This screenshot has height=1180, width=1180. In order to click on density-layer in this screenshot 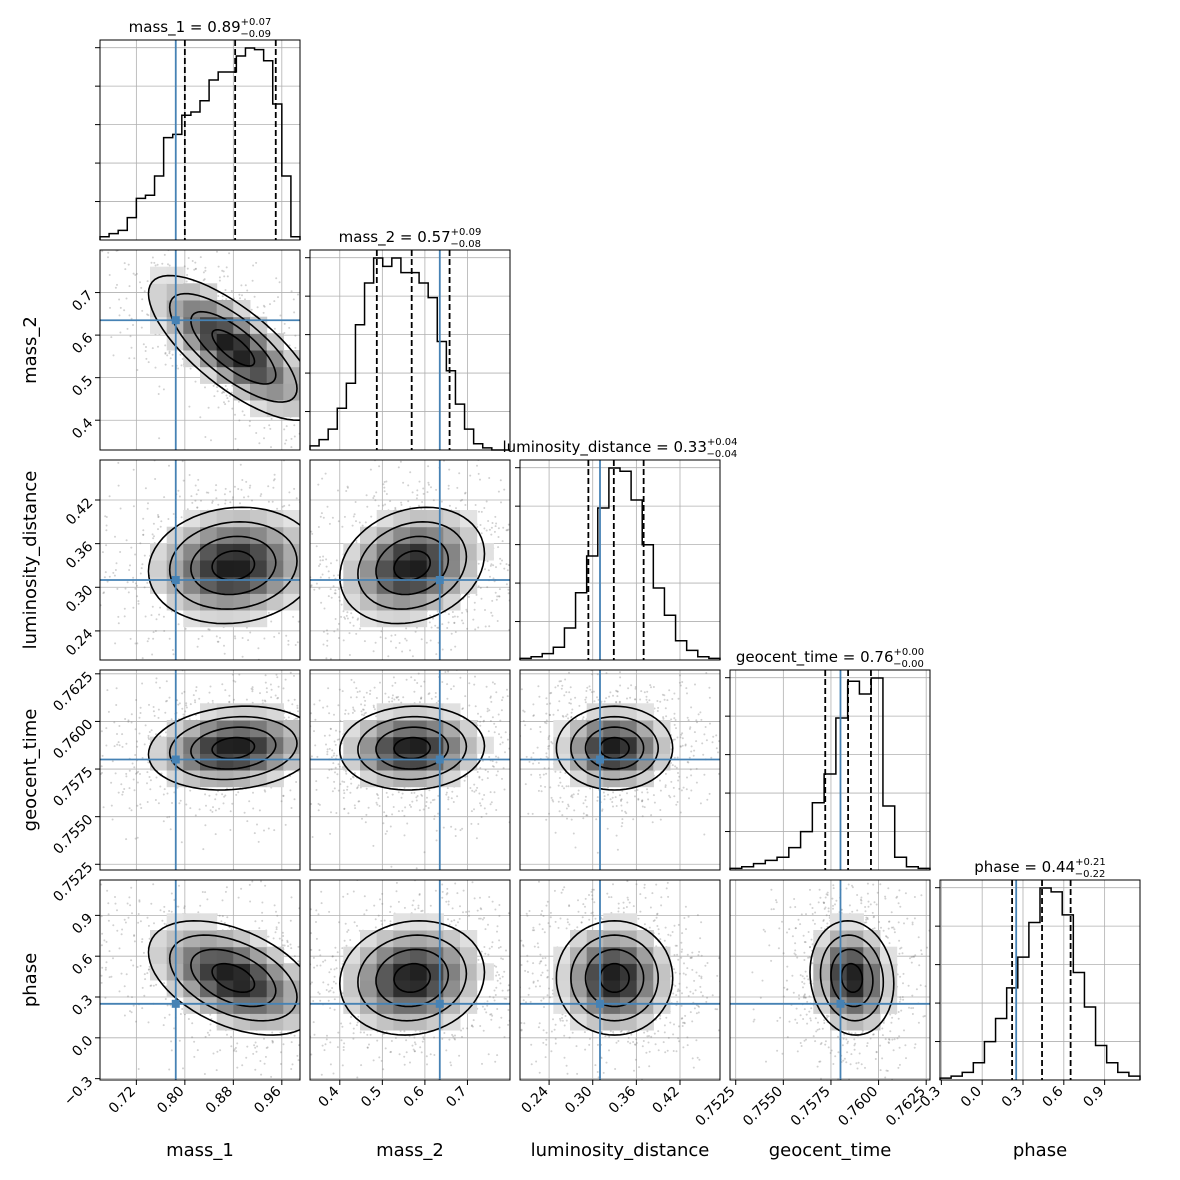, I will do `click(620, 770)`.